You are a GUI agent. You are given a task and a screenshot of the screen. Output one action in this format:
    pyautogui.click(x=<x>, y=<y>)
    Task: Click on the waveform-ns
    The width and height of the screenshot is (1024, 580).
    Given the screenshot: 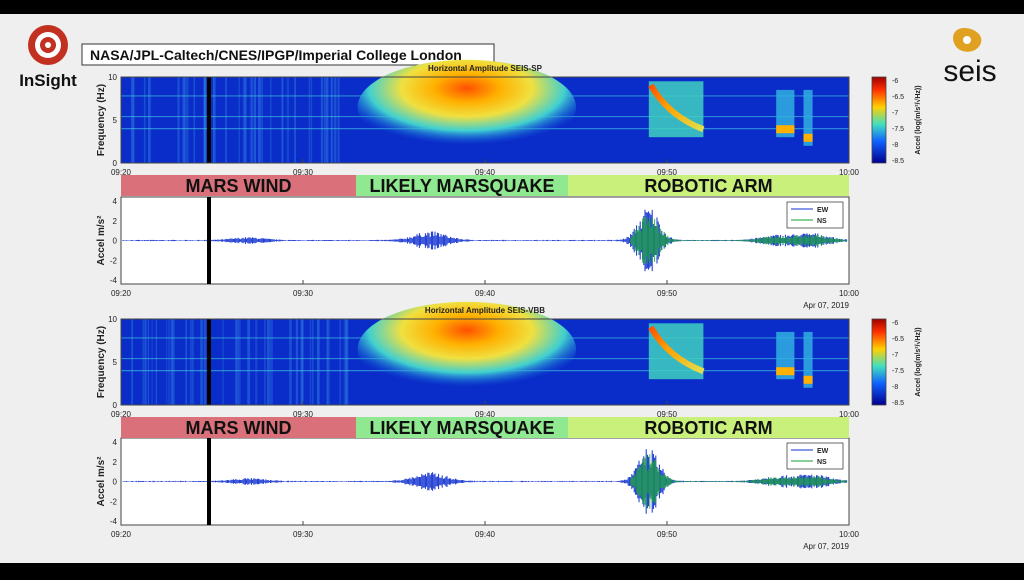 What is the action you would take?
    pyautogui.click(x=739, y=481)
    